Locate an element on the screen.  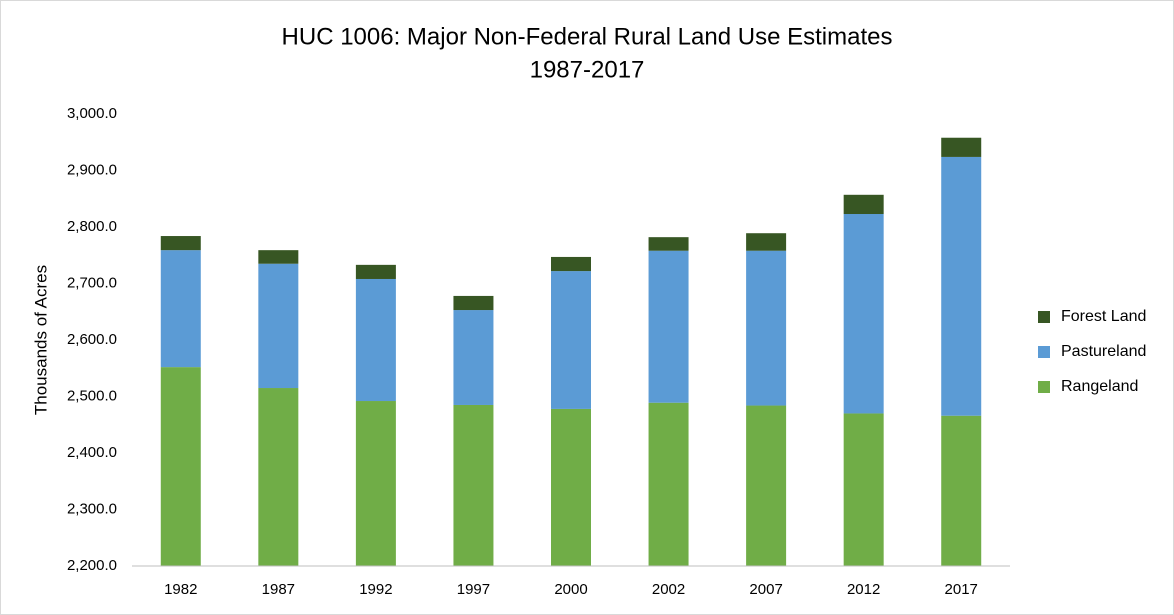
legend-label: Rangeland is located at coordinates (1099, 386).